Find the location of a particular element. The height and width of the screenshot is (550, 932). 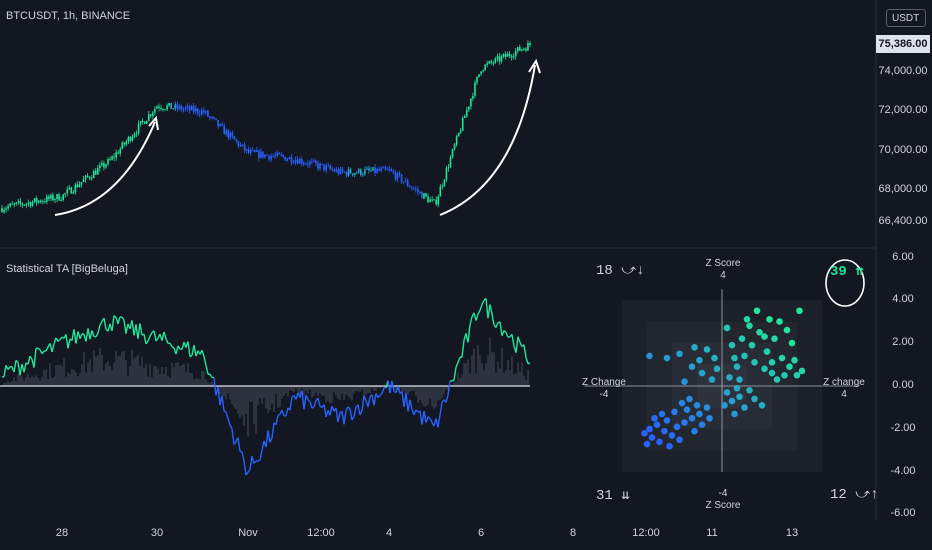

scatter-right-label: Z change 4 is located at coordinates (844, 389).